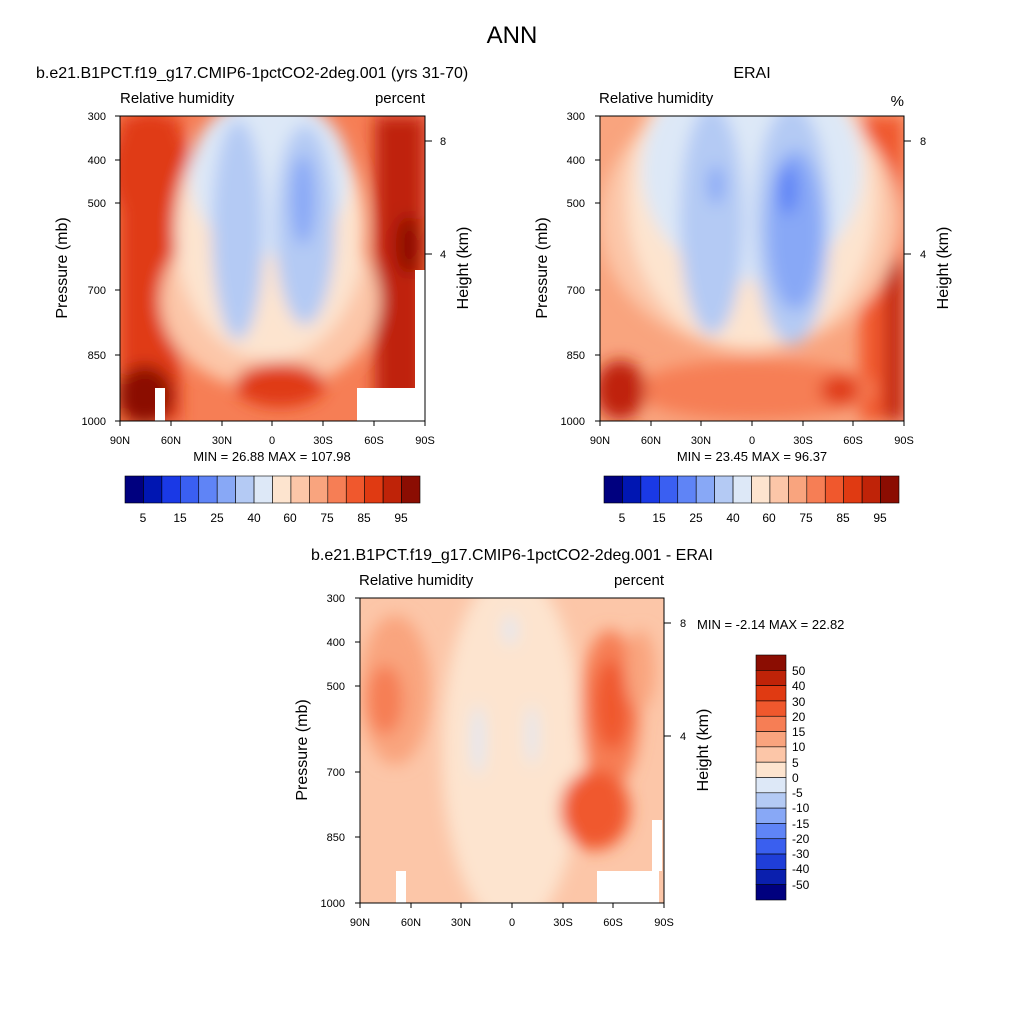 The image size is (1024, 1024). Describe the element at coordinates (752, 456) in the screenshot. I see `min-max-label: MIN = 23.45 MAX = 96.37` at that location.